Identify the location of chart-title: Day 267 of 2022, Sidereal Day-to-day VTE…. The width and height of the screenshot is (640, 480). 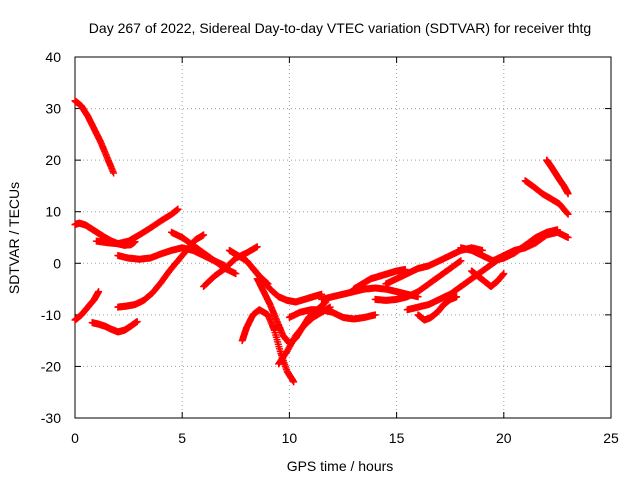
(340, 28).